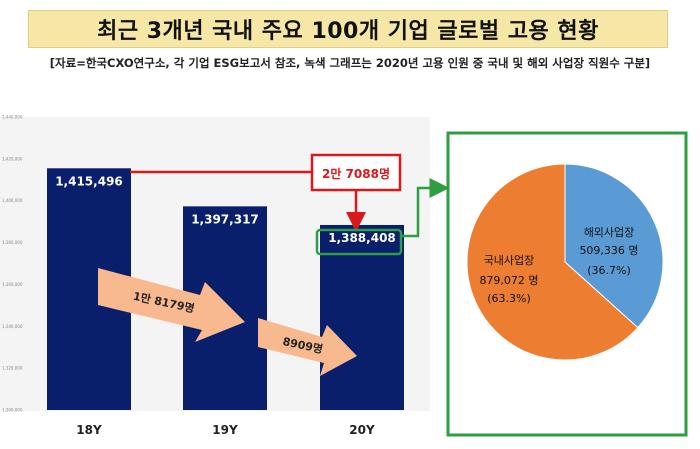 The width and height of the screenshot is (700, 449). What do you see at coordinates (12, 242) in the screenshot?
I see `y-tick-label: 1,380,000` at bounding box center [12, 242].